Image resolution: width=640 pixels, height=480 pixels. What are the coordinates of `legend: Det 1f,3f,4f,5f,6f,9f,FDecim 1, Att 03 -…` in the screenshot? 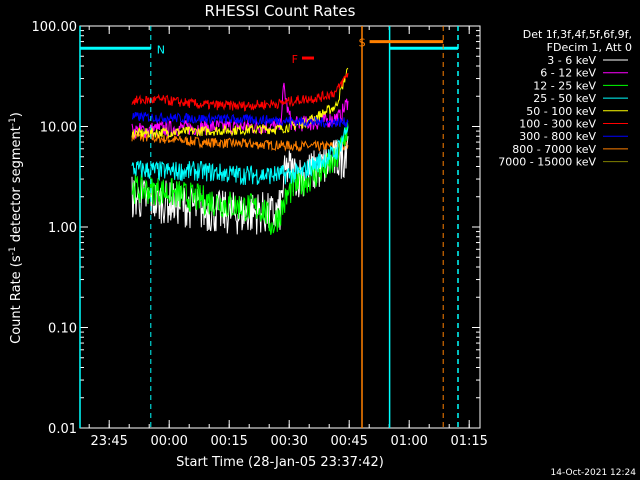 It's located at (565, 98).